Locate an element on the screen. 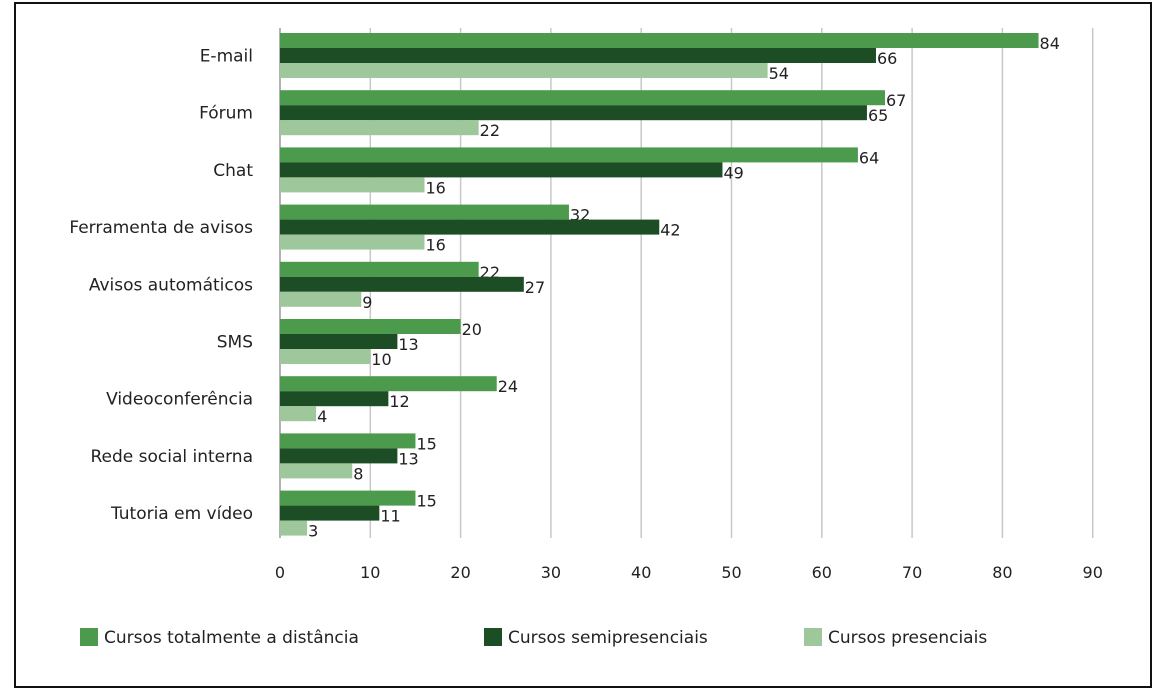  data-label: 22 is located at coordinates (490, 130).